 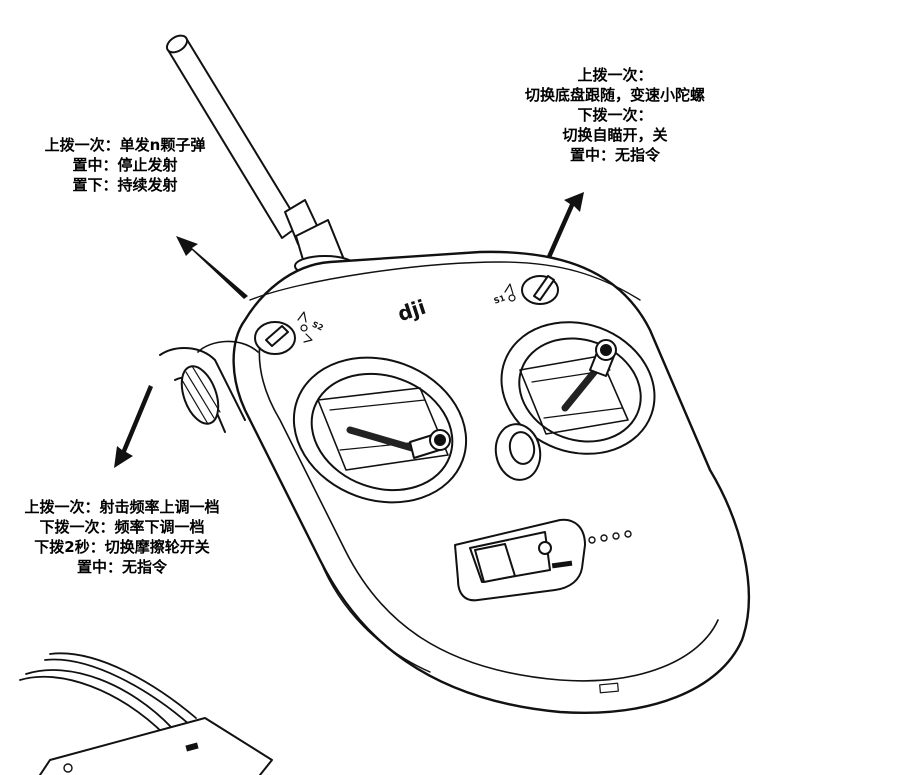 What do you see at coordinates (615, 75) in the screenshot?
I see `right-switch-line: 上拨一次：` at bounding box center [615, 75].